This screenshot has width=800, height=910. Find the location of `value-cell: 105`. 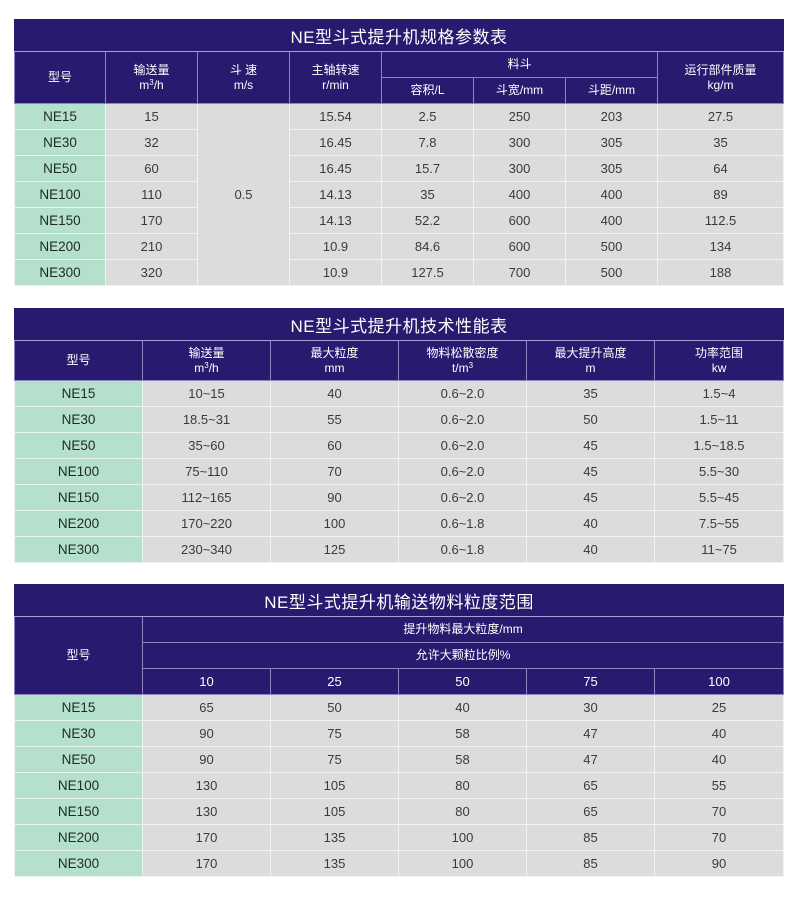

value-cell: 105 is located at coordinates (334, 811).